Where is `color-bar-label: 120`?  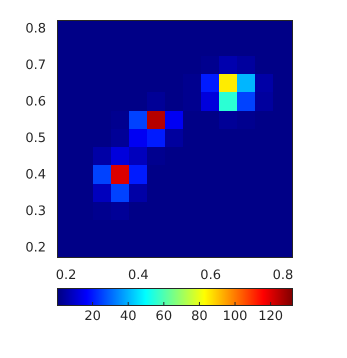 color-bar-label: 120 is located at coordinates (271, 316).